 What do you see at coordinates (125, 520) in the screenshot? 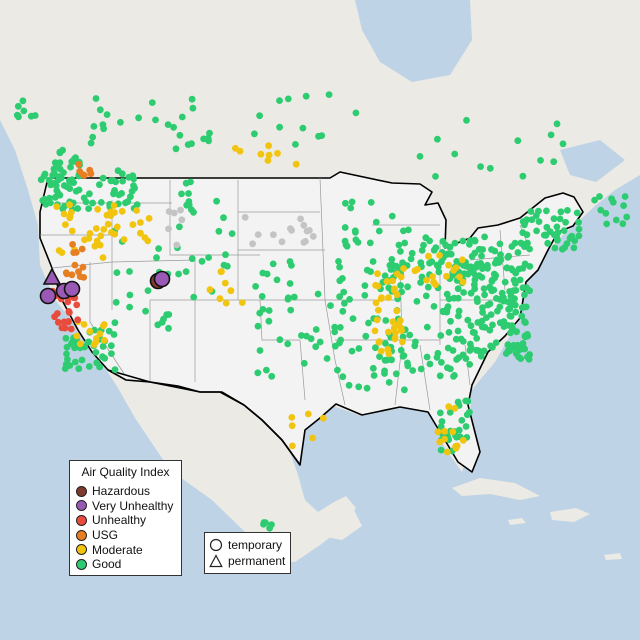
I see `legend-item-unhealthy: Unhealthy` at bounding box center [125, 520].